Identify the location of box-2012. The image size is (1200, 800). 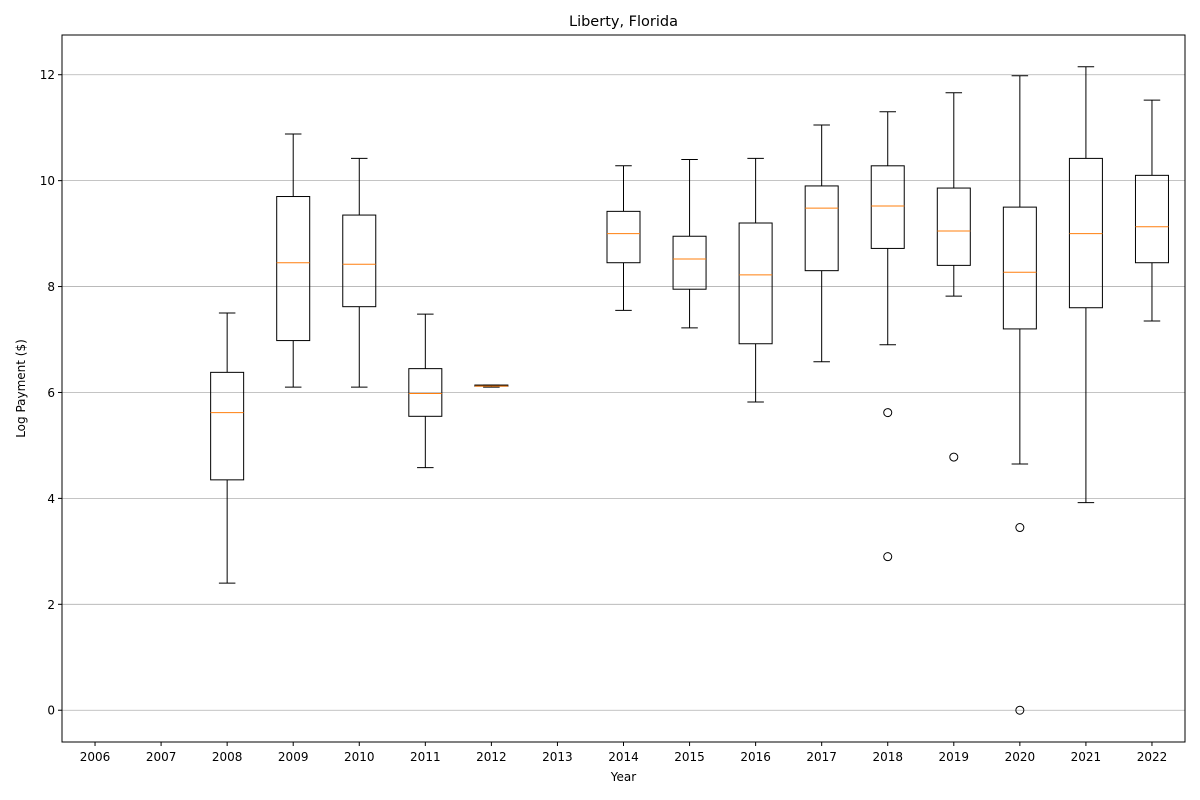
(491, 386).